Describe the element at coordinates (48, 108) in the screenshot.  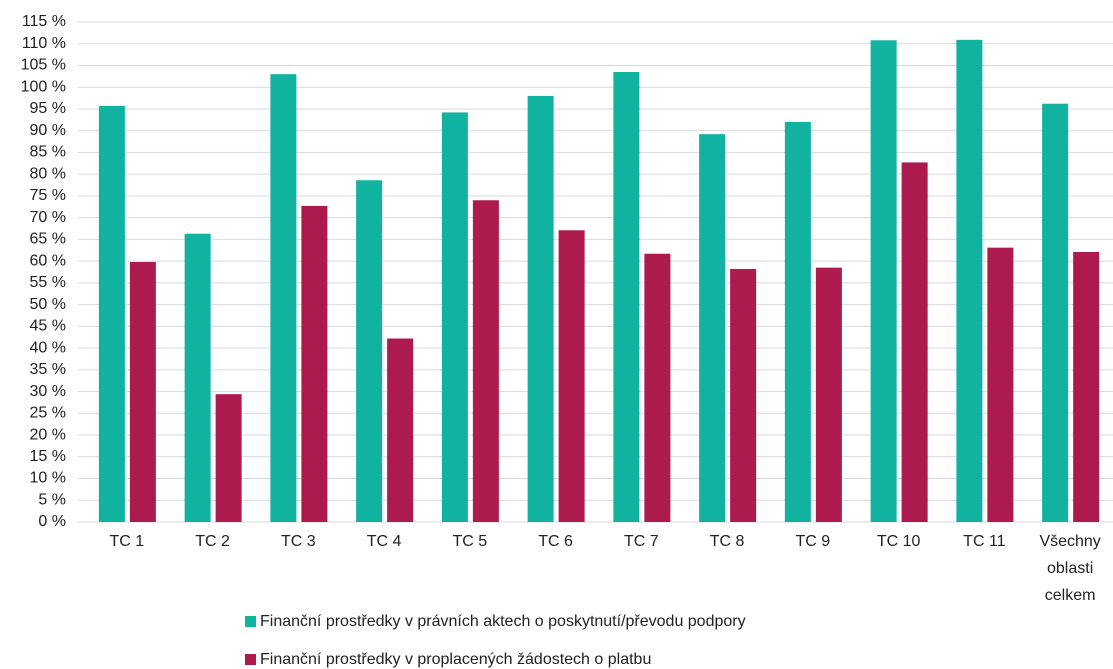
I see `y-tick-label: 95 %` at that location.